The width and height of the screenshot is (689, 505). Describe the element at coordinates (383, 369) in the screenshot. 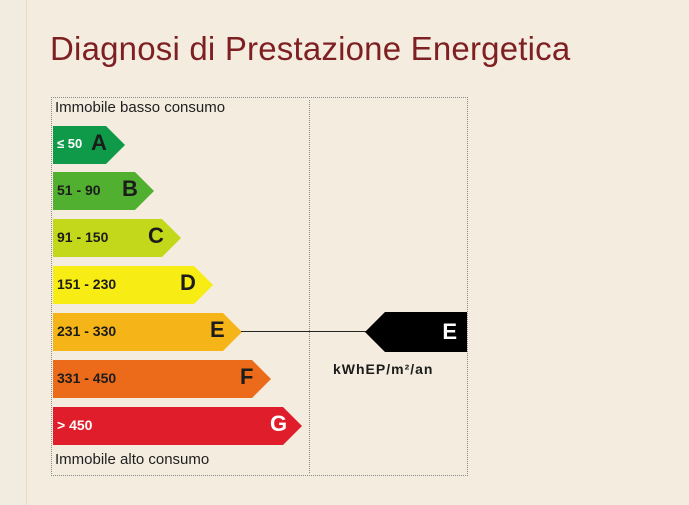

I see `unit-label: kWhEP/m²/an` at that location.